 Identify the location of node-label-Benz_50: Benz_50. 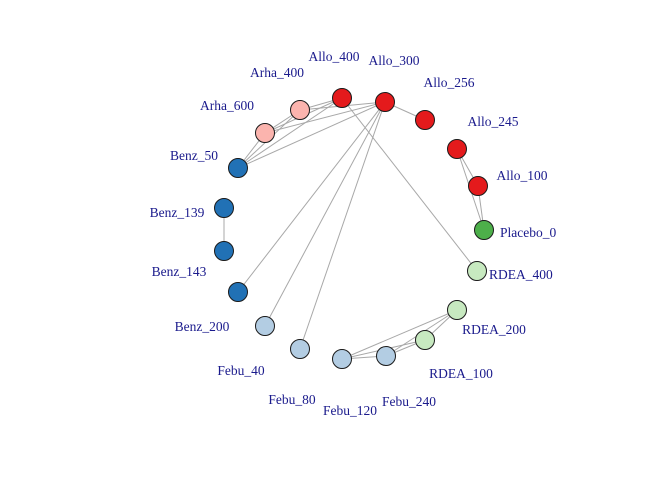
(194, 155).